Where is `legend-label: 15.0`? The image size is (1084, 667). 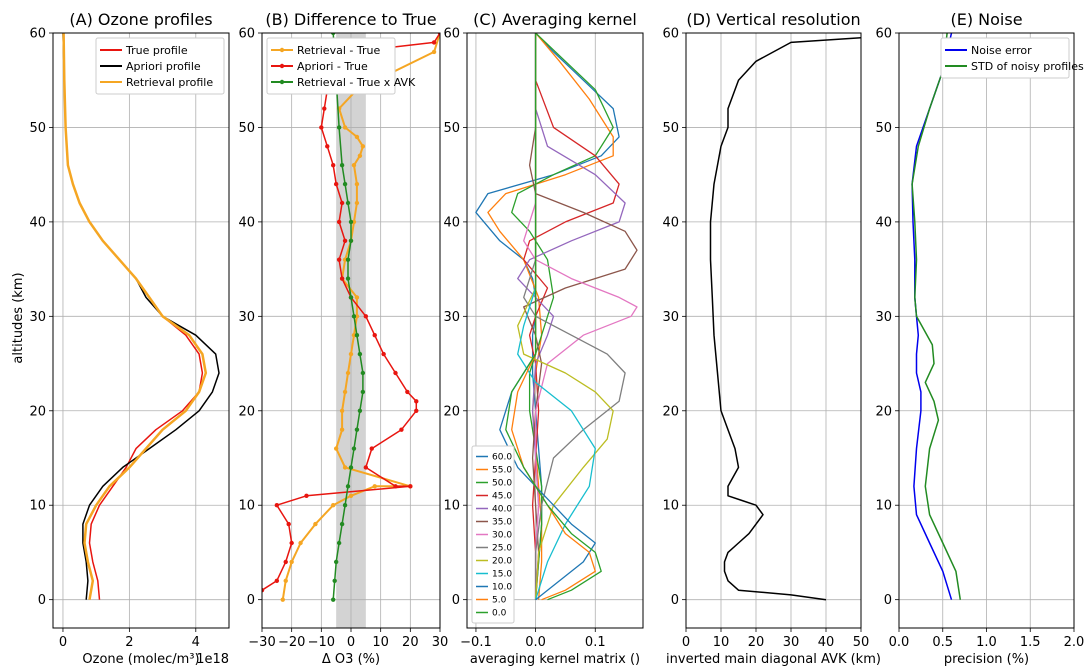 legend-label: 15.0 is located at coordinates (502, 575).